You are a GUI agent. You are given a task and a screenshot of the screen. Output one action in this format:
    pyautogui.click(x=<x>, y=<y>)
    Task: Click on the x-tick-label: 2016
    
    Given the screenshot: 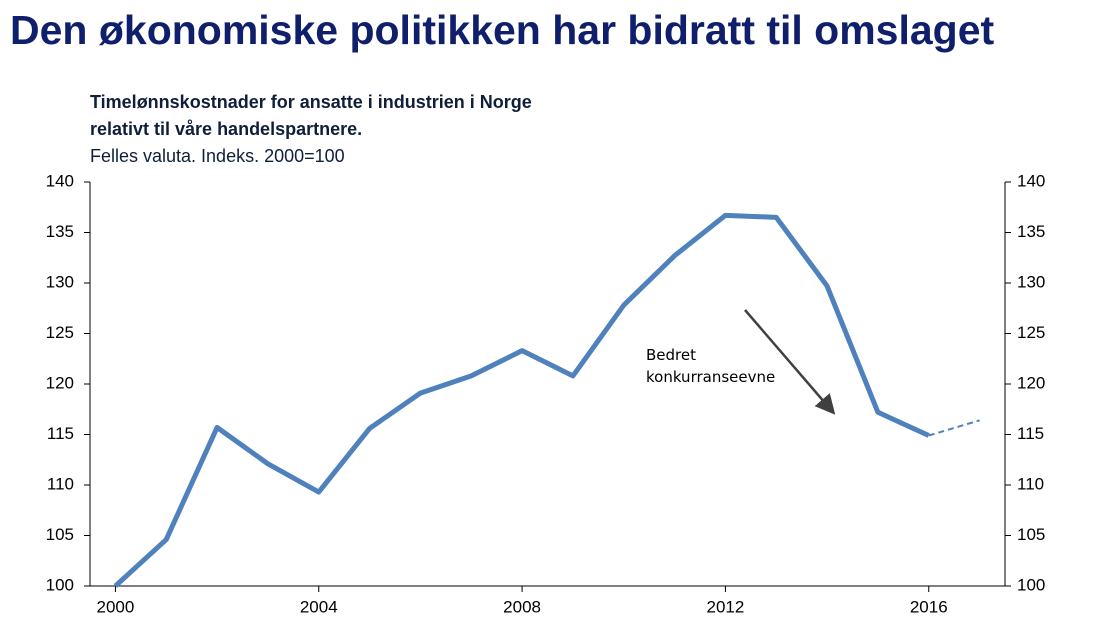 What is the action you would take?
    pyautogui.click(x=929, y=606)
    